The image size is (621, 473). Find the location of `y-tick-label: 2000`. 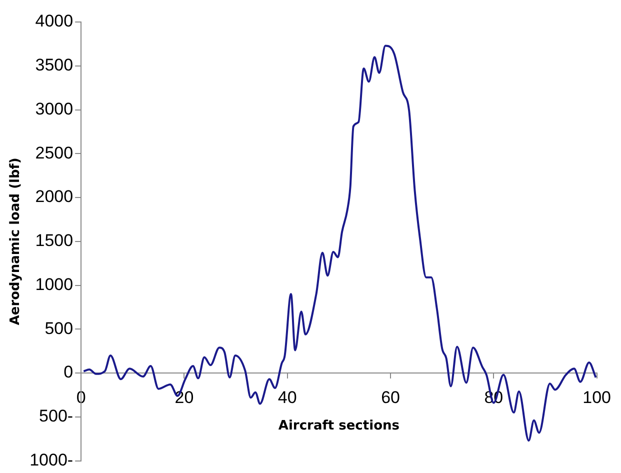

y-tick-label: 2000 is located at coordinates (54, 196).